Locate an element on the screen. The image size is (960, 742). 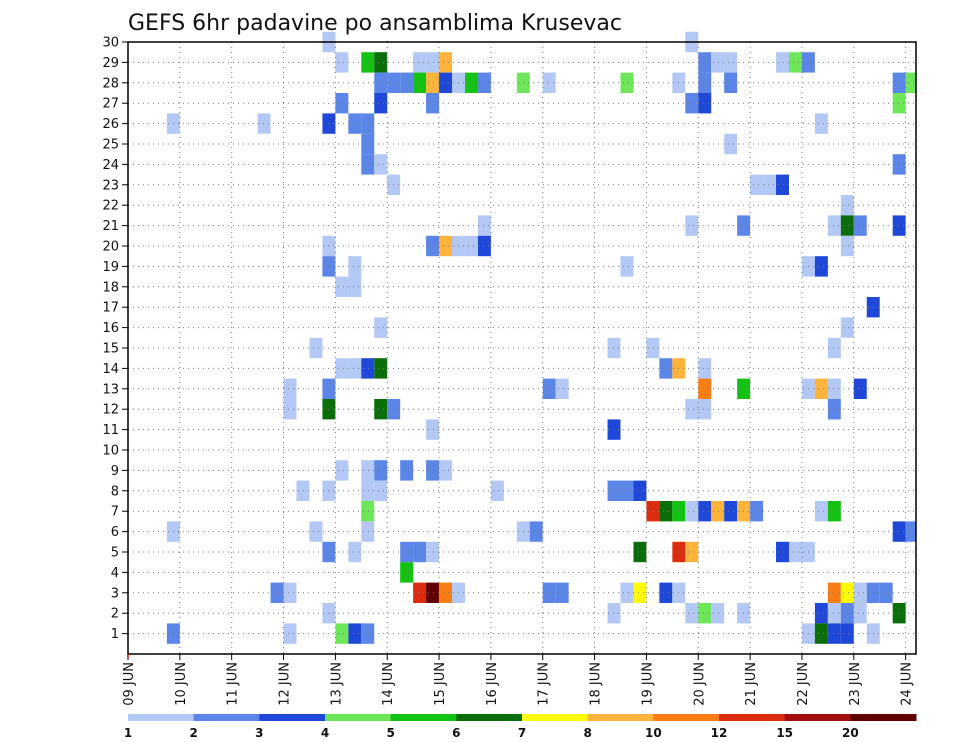
x-tick-label: 24 JUN is located at coordinates (907, 684).